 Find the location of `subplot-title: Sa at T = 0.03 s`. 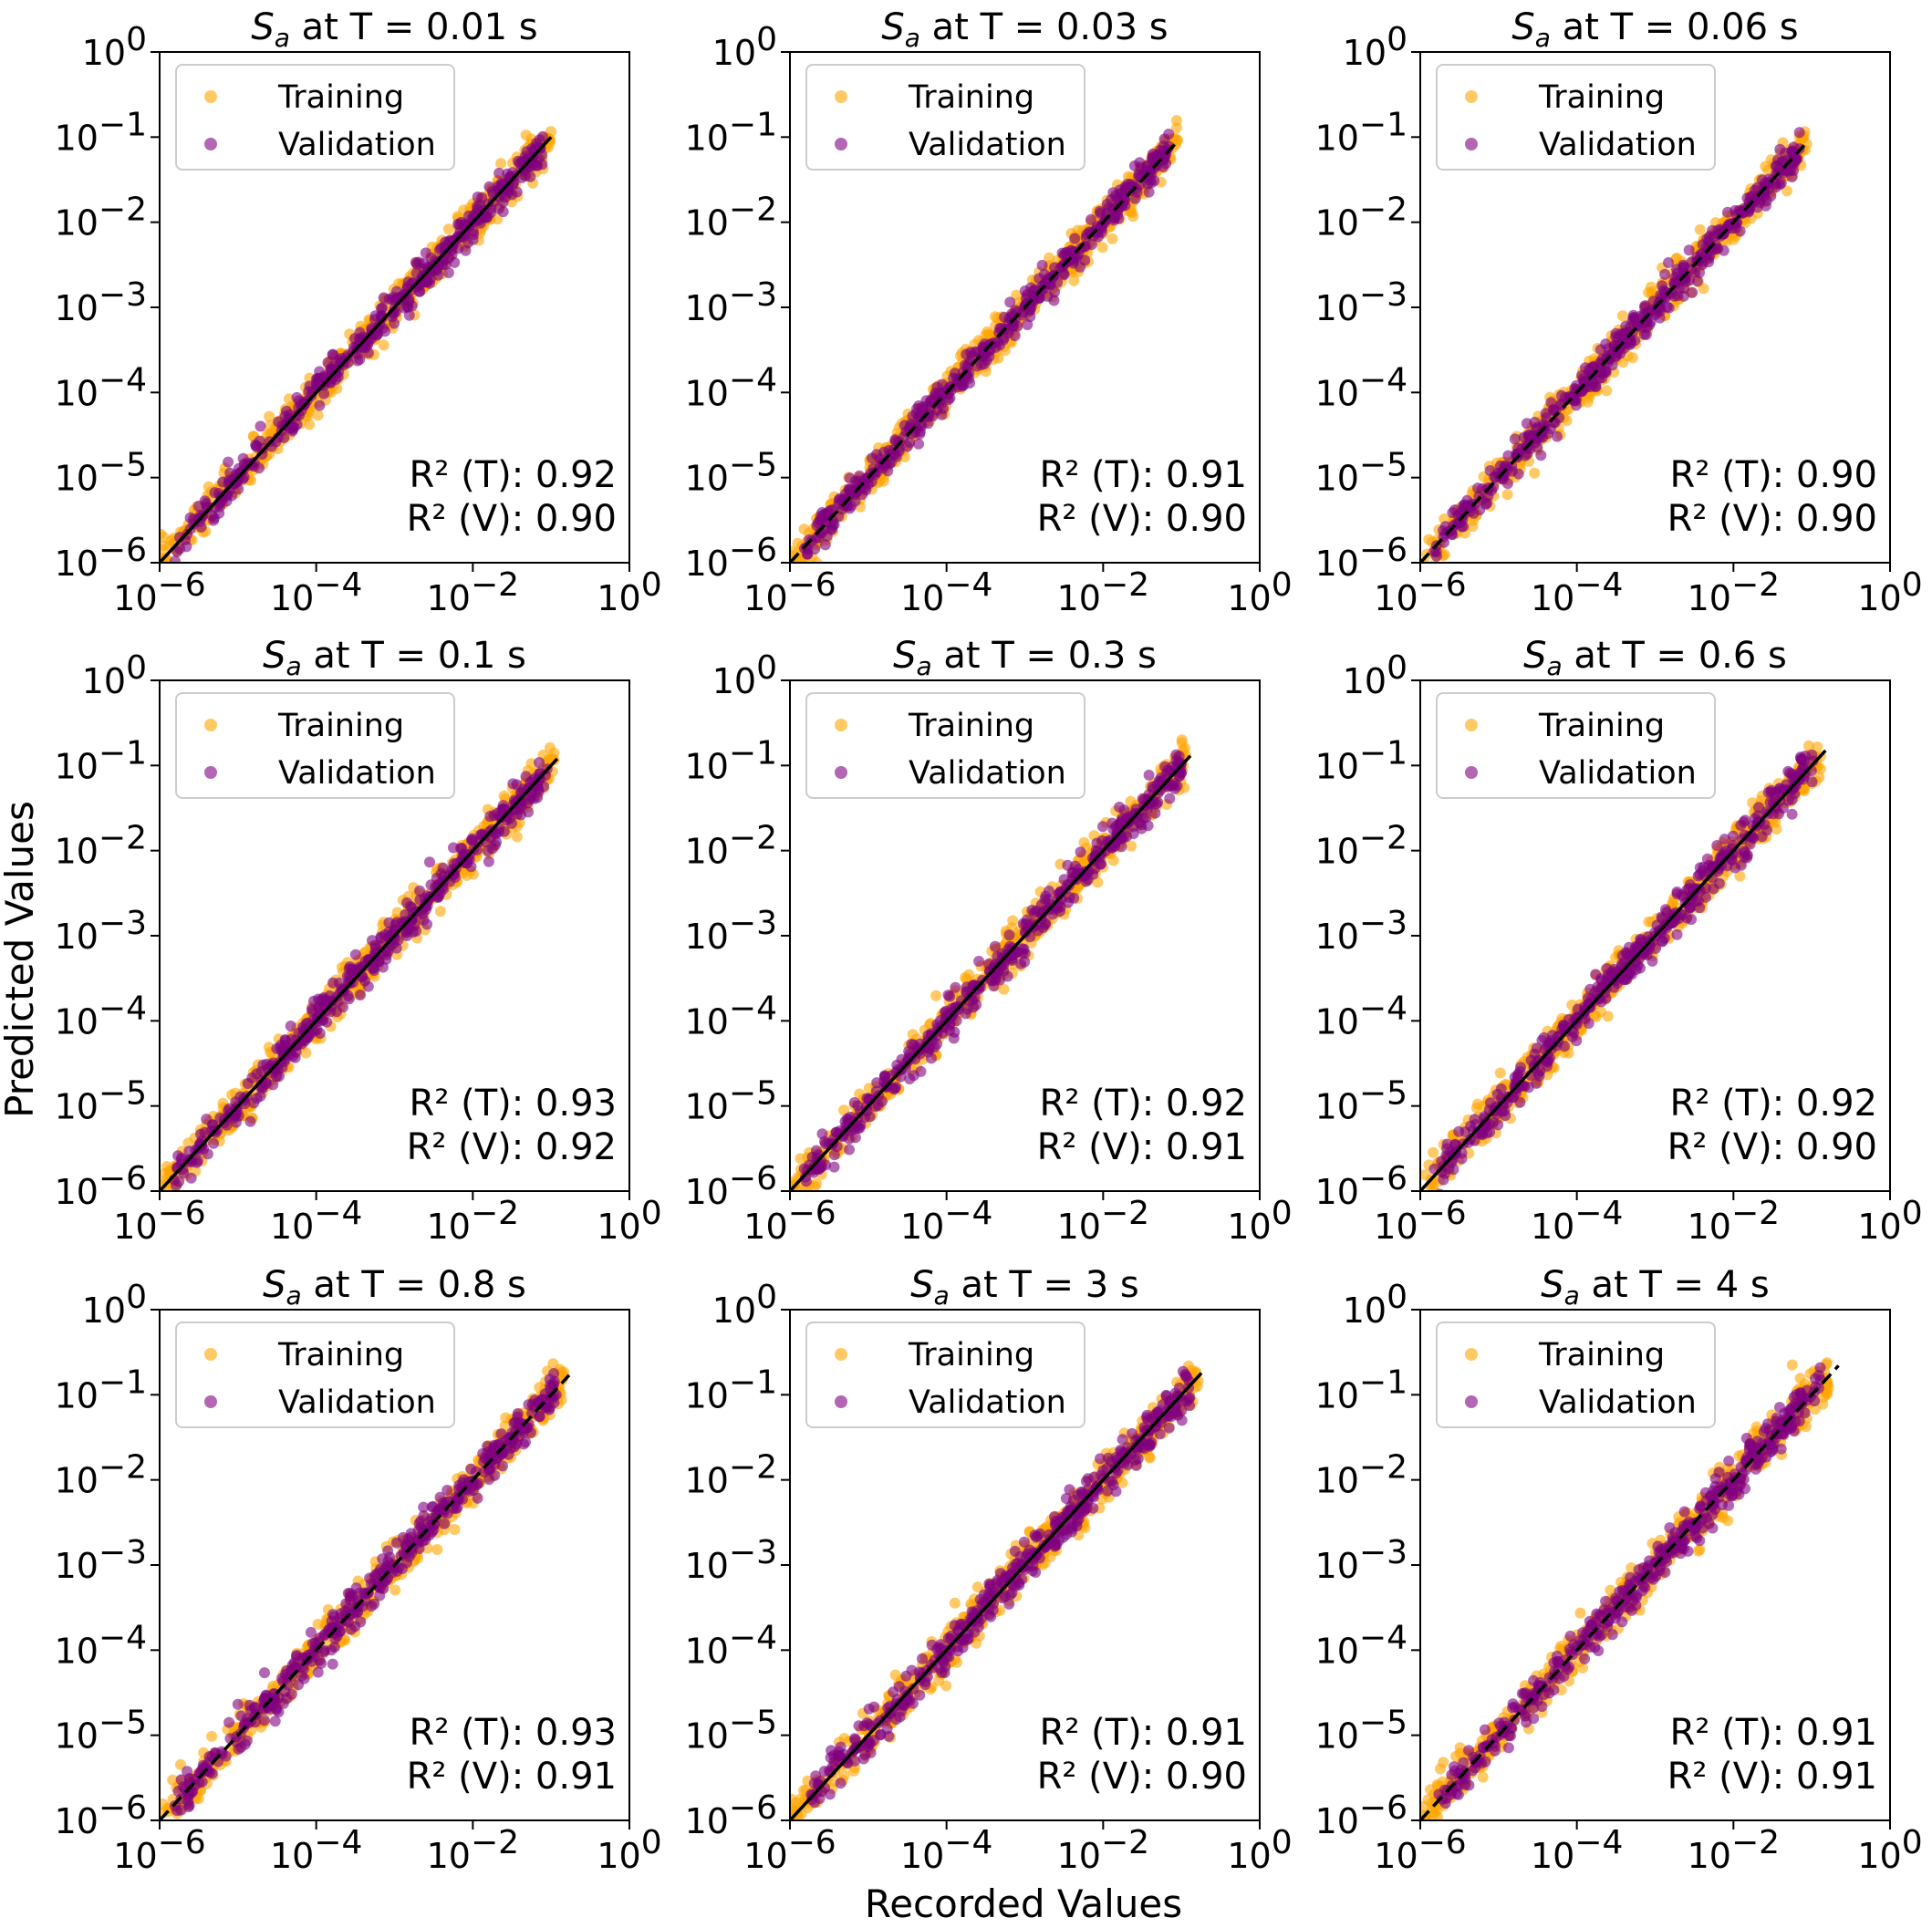

subplot-title: Sa at T = 0.03 s is located at coordinates (1024, 29).